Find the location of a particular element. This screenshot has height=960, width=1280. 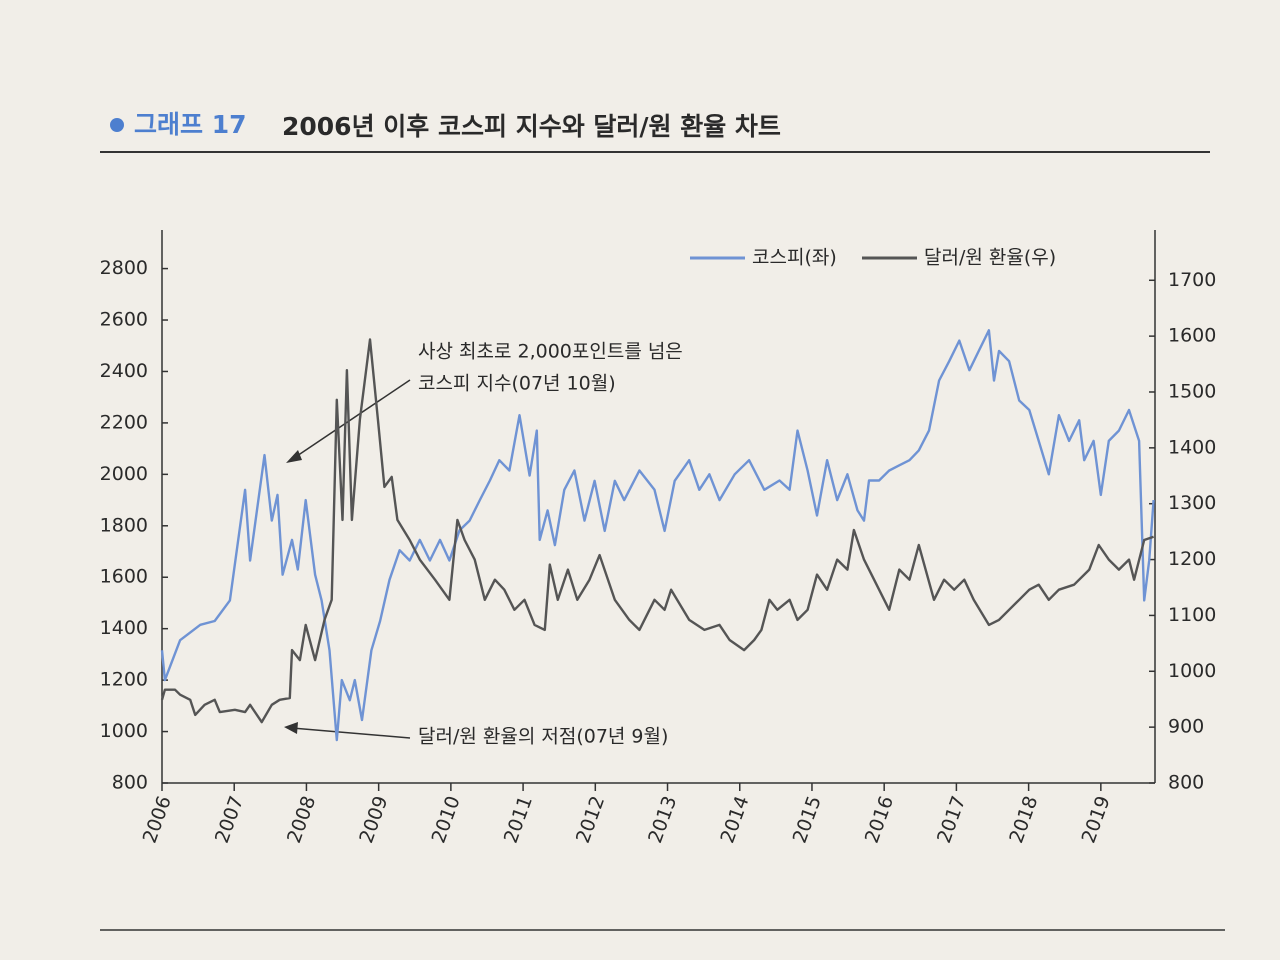

y2-tick-label: 800 is located at coordinates (1186, 783).